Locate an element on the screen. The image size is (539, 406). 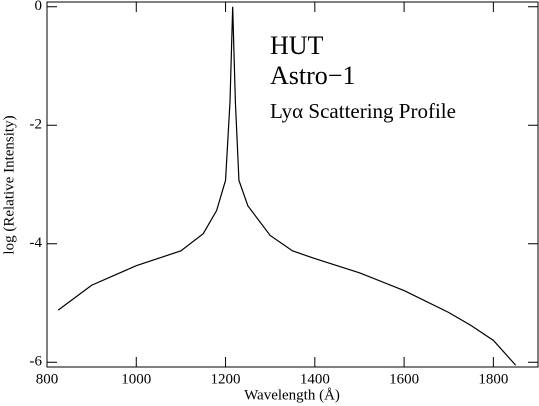
y-tick-label: -6 is located at coordinates (36, 362).